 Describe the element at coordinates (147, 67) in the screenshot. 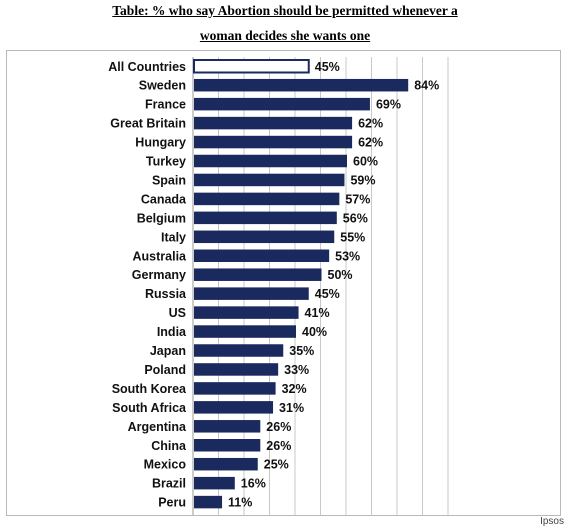

I see `category-label: All Countries` at that location.